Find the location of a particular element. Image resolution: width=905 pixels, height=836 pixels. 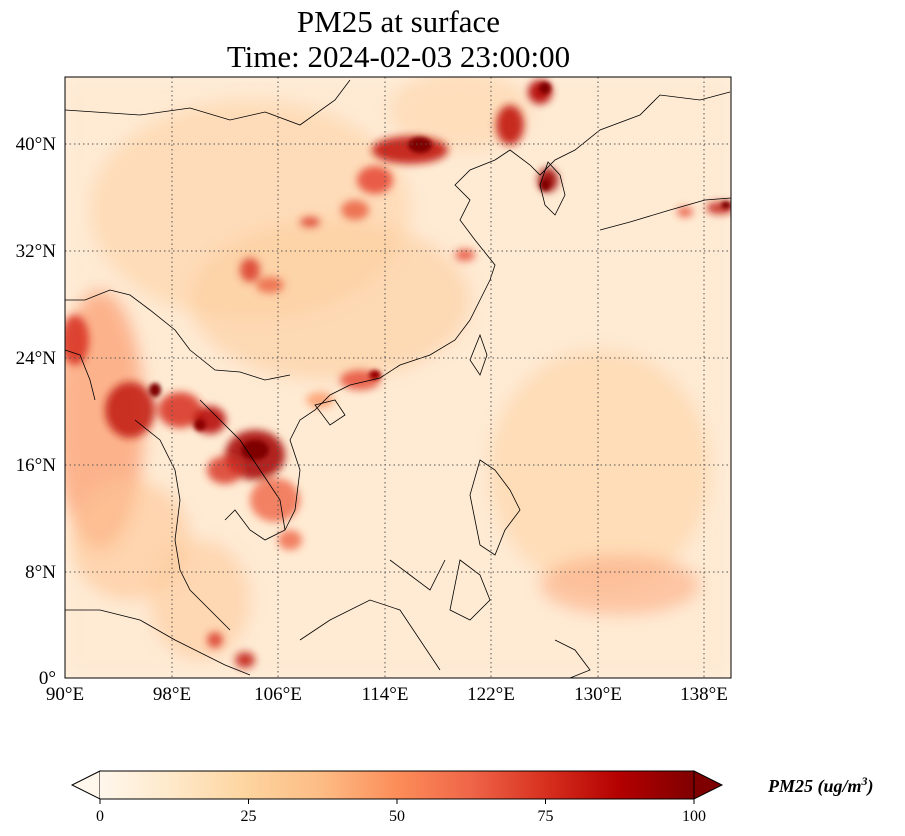

lon-tick-130: 130°E is located at coordinates (598, 694).